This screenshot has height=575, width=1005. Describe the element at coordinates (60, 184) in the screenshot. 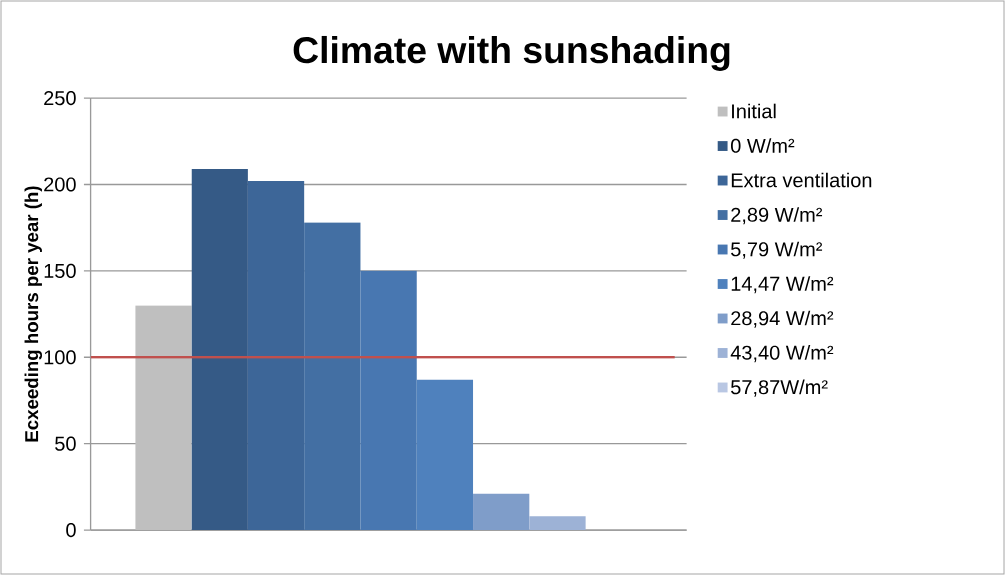

I see `y-tick-label: 200` at that location.